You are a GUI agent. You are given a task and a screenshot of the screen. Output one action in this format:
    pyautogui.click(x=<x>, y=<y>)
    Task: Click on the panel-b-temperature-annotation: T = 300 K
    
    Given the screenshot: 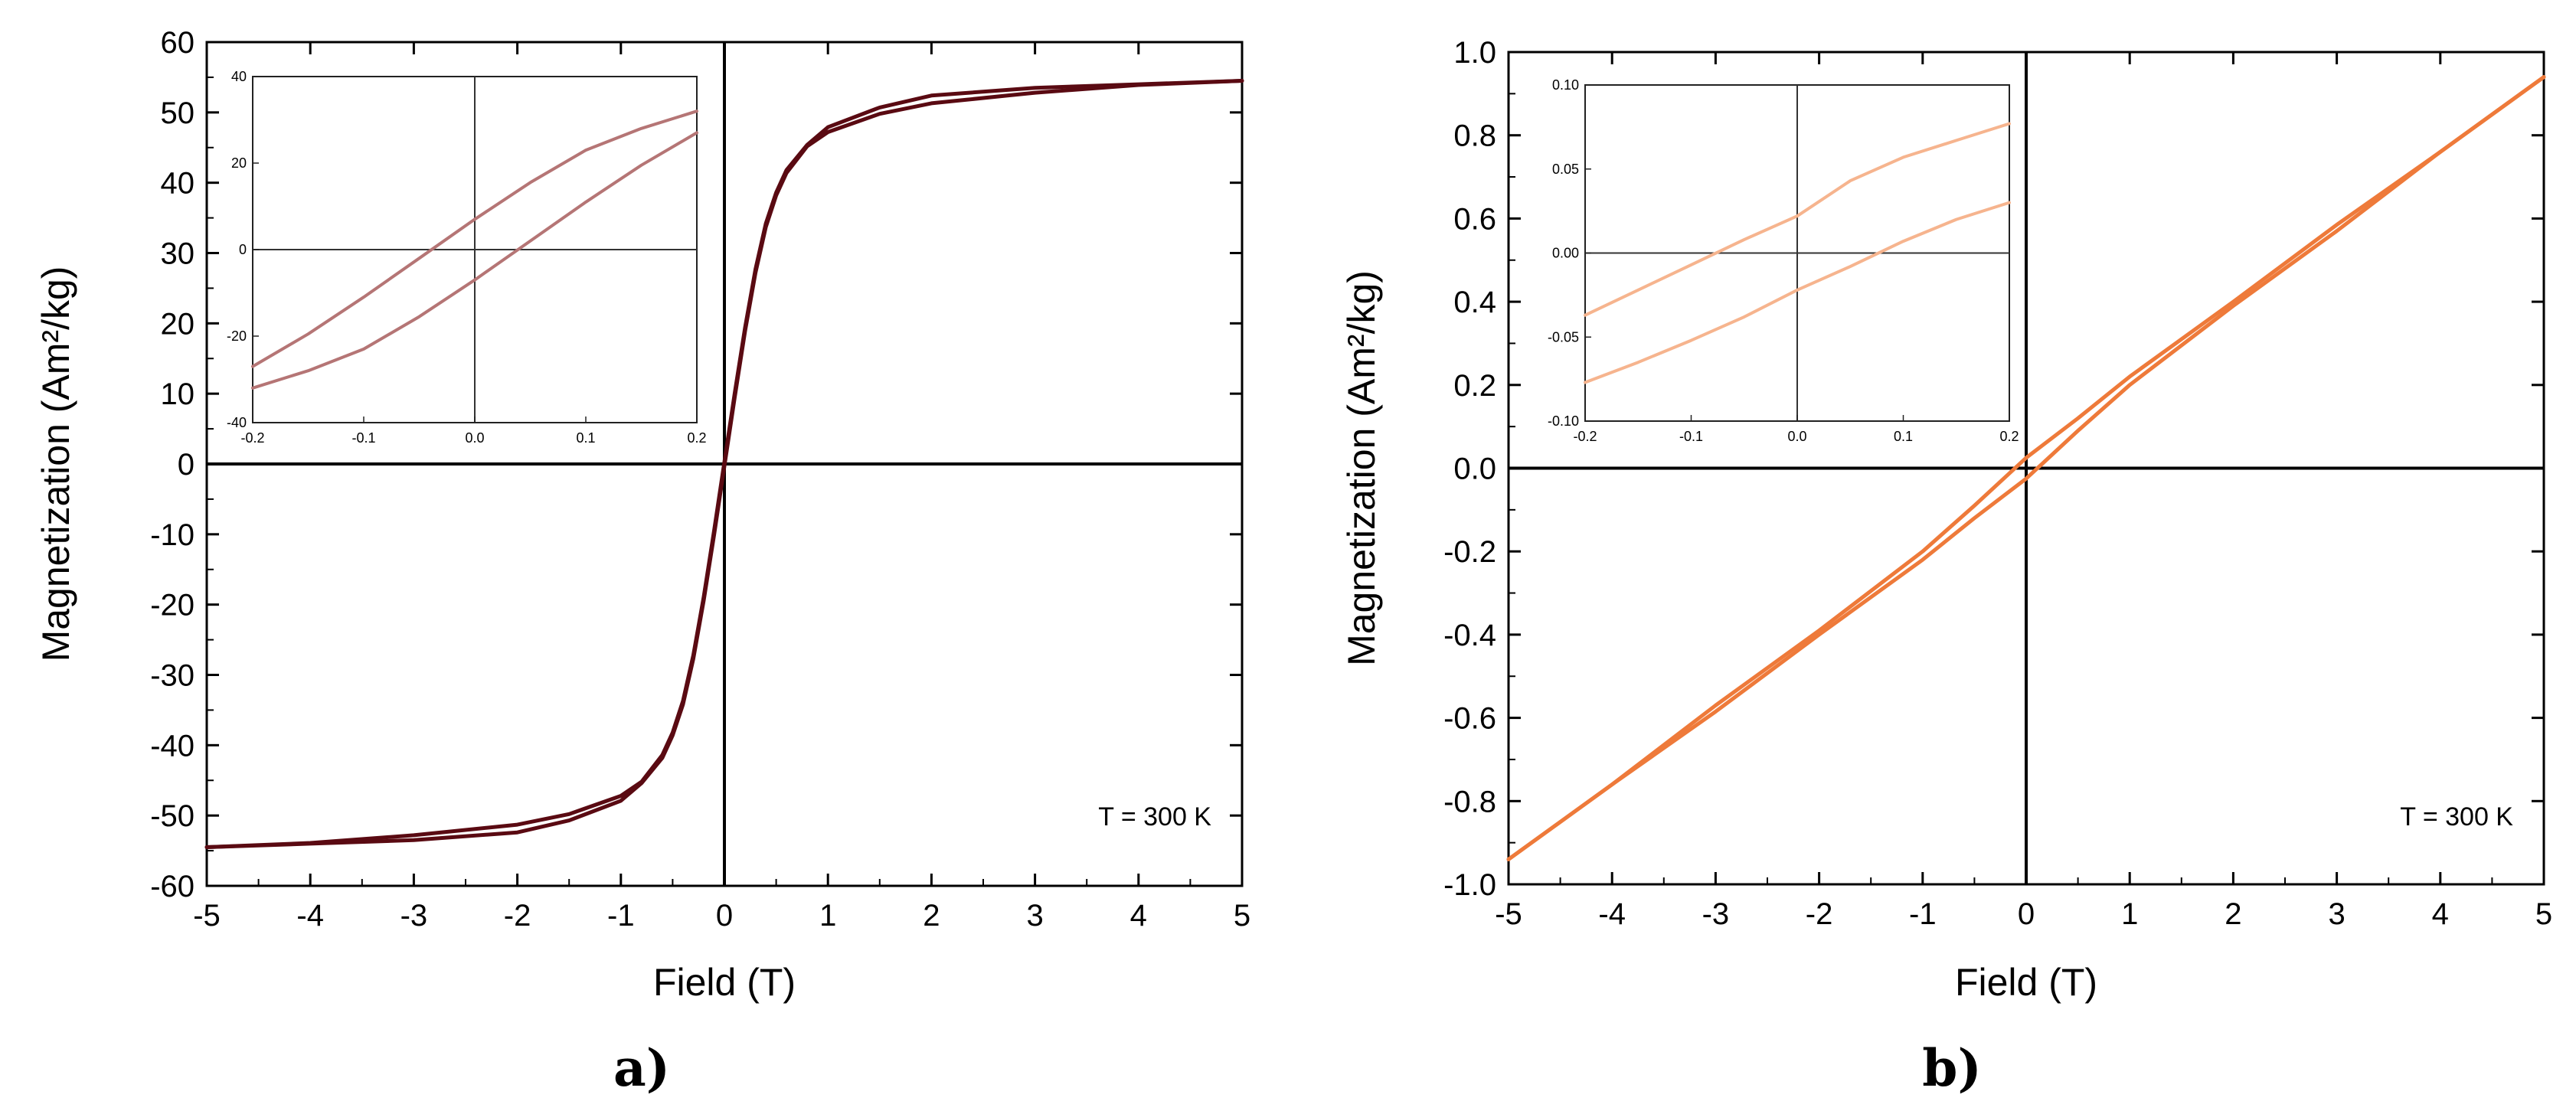 What is the action you would take?
    pyautogui.click(x=2456, y=817)
    